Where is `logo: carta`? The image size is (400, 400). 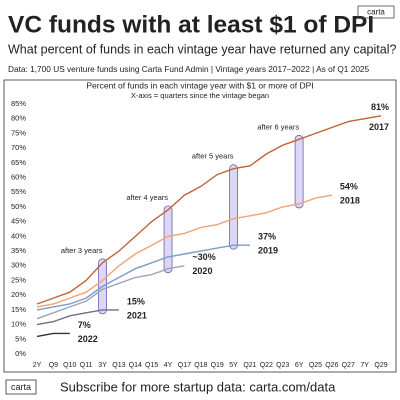
logo: carta is located at coordinates (376, 12).